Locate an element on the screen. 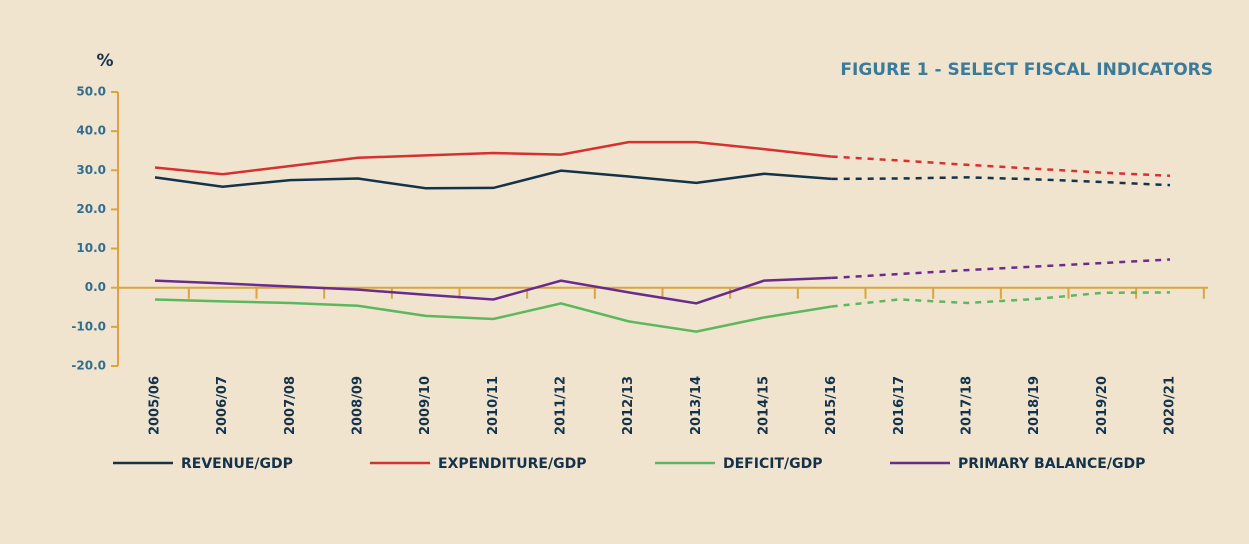  legend-label: REVENUE/GDP is located at coordinates (237, 464).